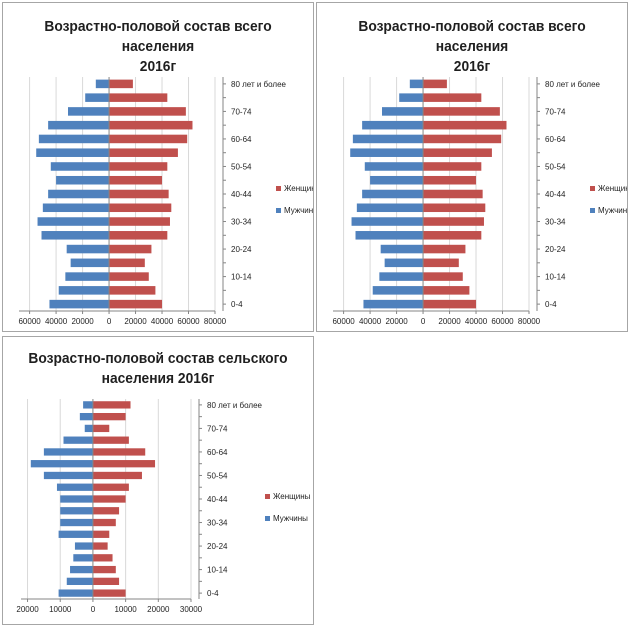 The height and width of the screenshot is (628, 638). What do you see at coordinates (125, 609) in the screenshot?
I see `x-tick-label: 10000` at bounding box center [125, 609].